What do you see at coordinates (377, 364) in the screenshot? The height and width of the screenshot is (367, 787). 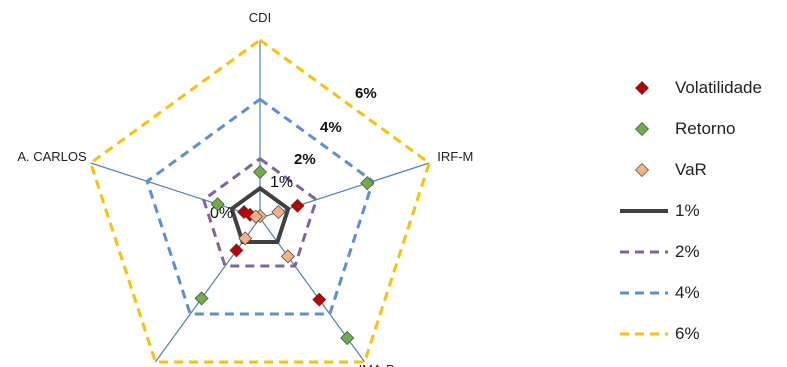 I see `axis-label-2: IMA-B` at bounding box center [377, 364].